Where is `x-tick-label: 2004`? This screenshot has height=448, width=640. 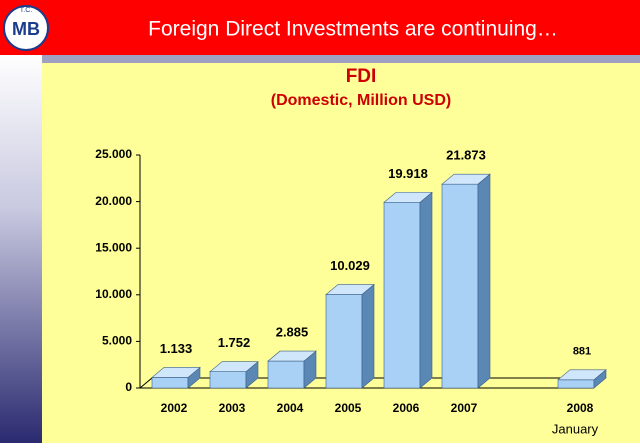
x-tick-label: 2004 is located at coordinates (290, 408).